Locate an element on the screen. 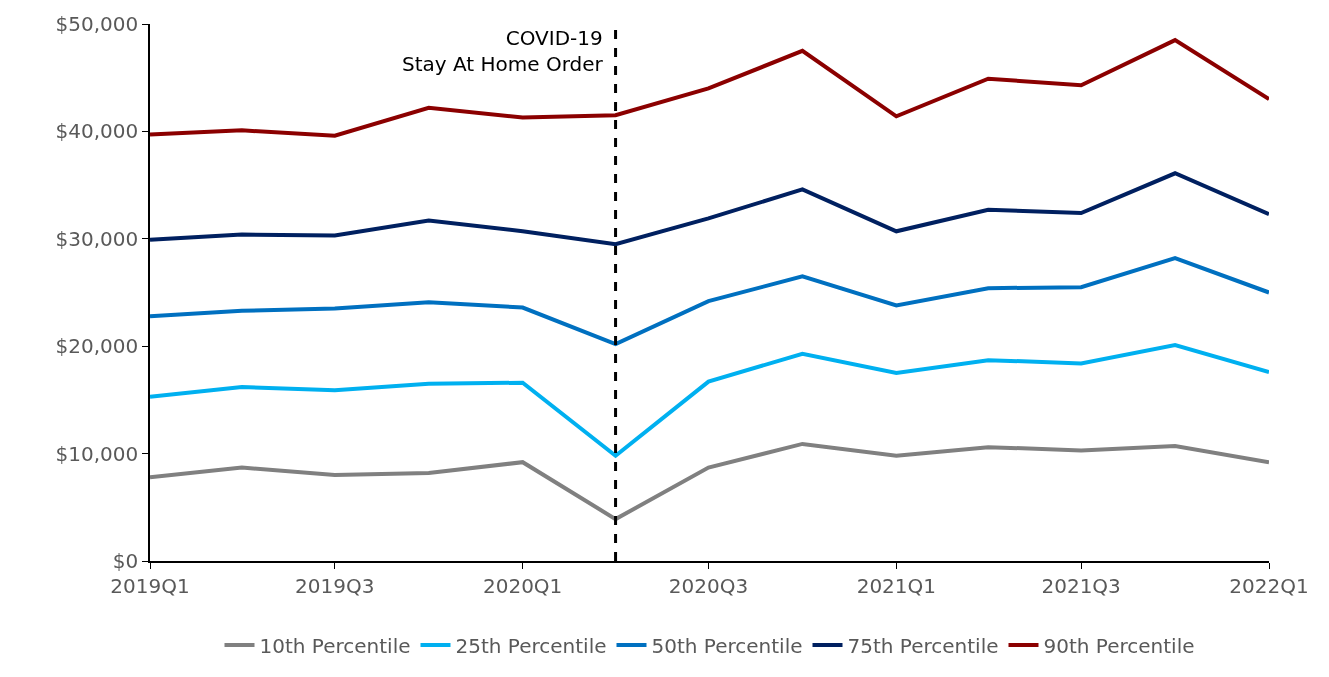 The height and width of the screenshot is (677, 1329). legend-label: 25th Percentile is located at coordinates (531, 645).